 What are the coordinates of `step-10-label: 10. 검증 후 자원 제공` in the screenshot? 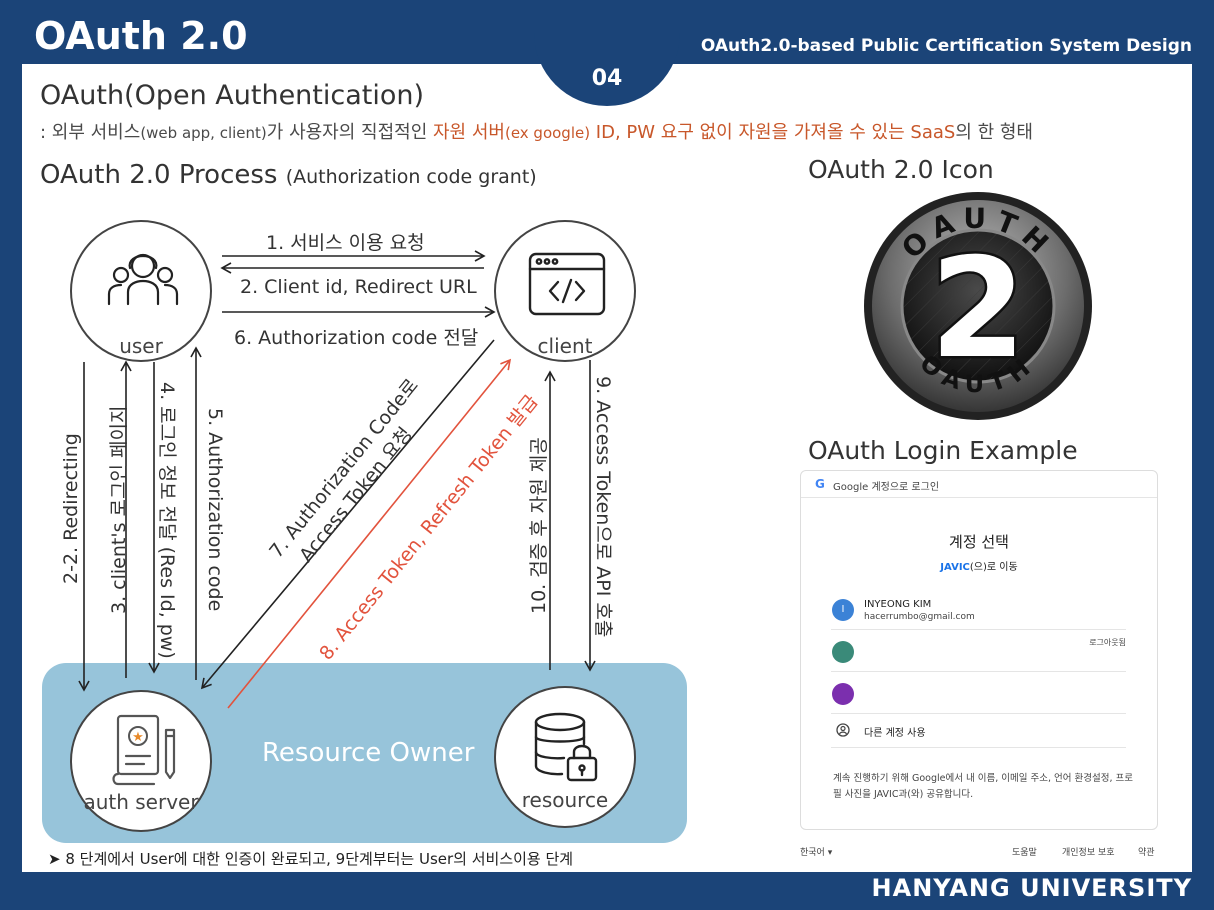 It's located at (539, 525).